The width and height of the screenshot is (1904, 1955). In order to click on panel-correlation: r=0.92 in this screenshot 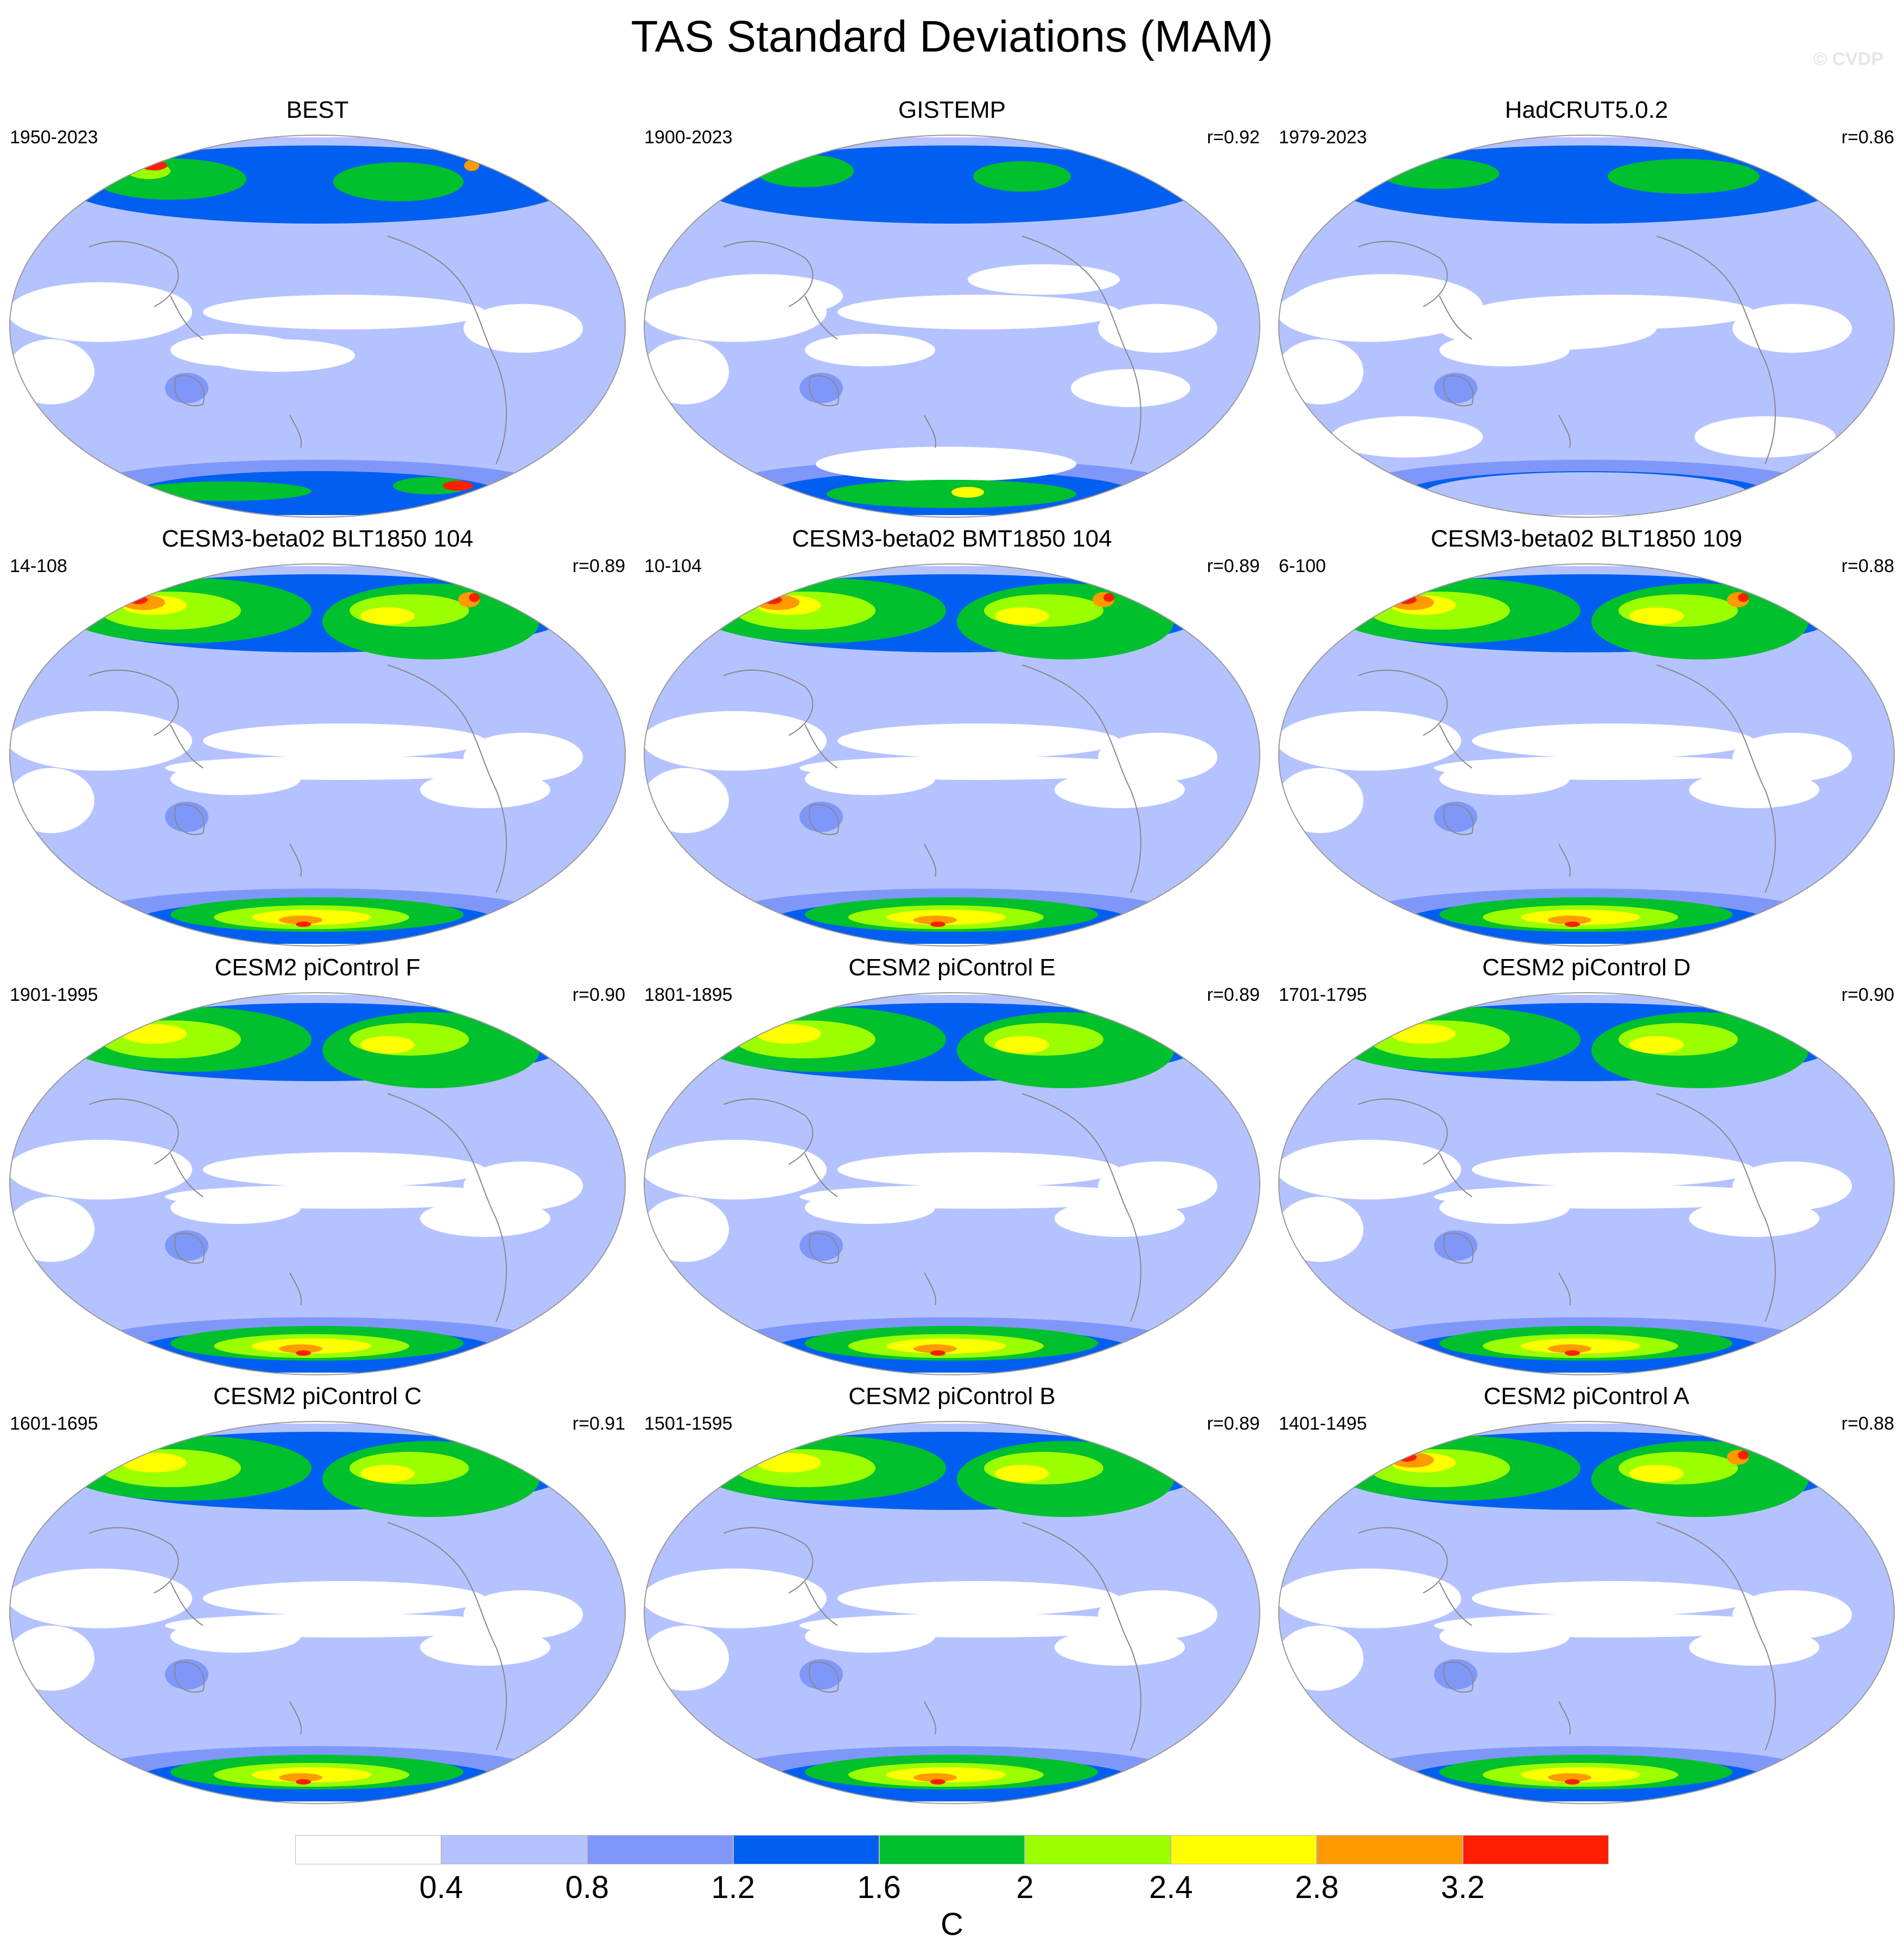, I will do `click(1233, 137)`.